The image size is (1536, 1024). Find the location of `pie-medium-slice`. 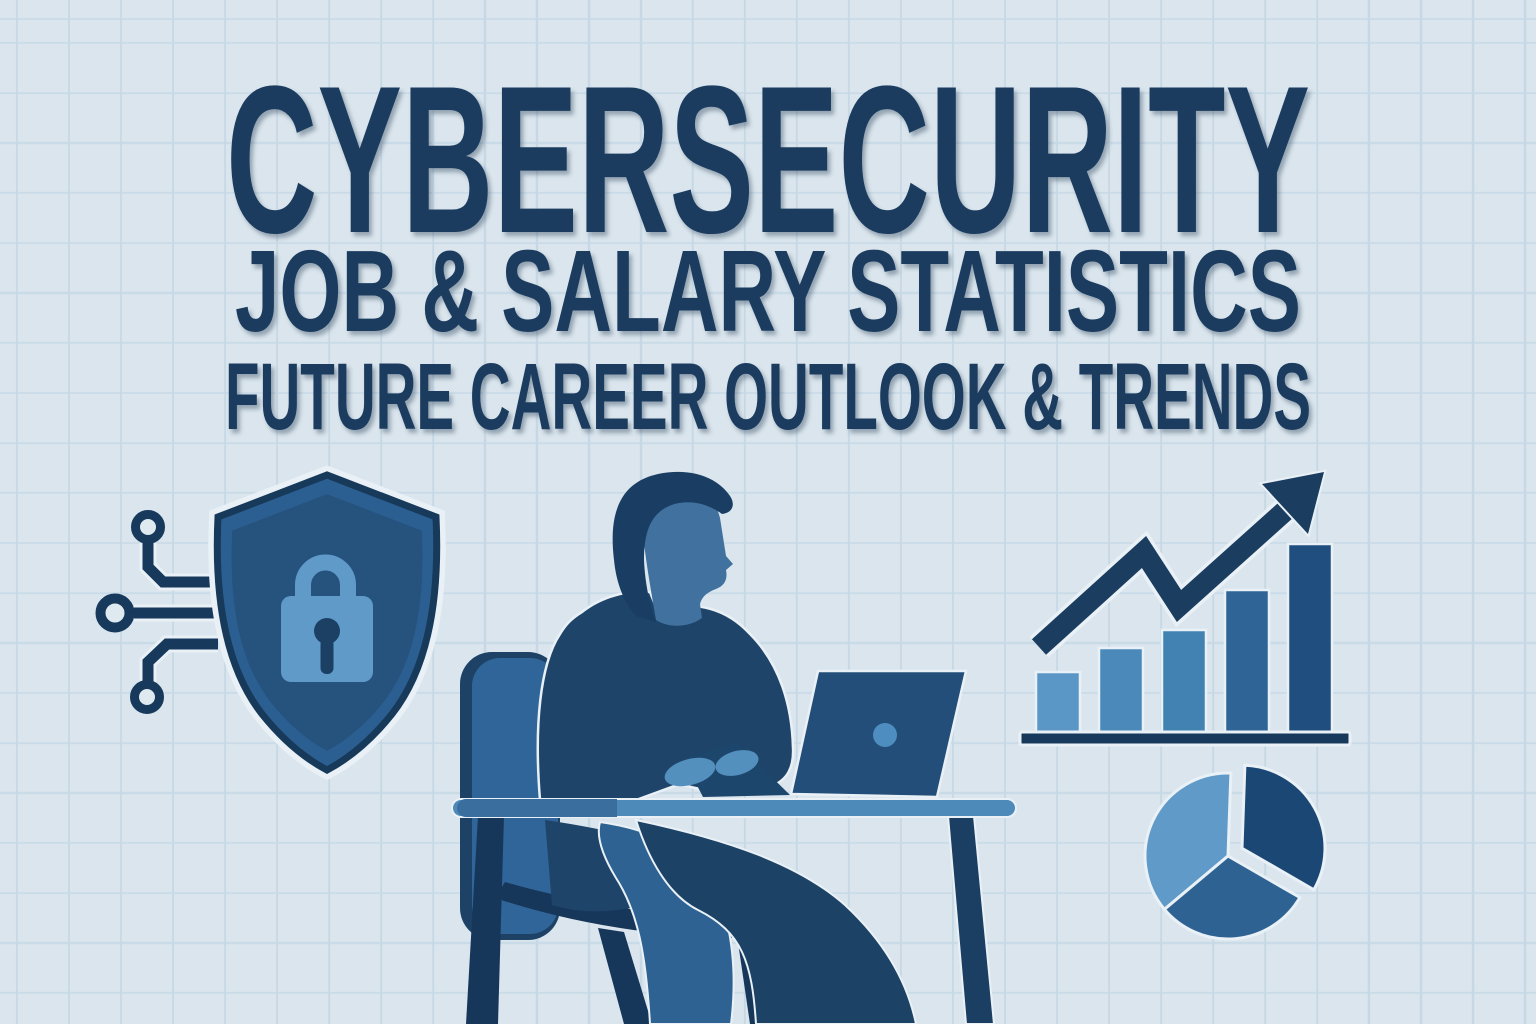

pie-medium-slice is located at coordinates (1232, 897).